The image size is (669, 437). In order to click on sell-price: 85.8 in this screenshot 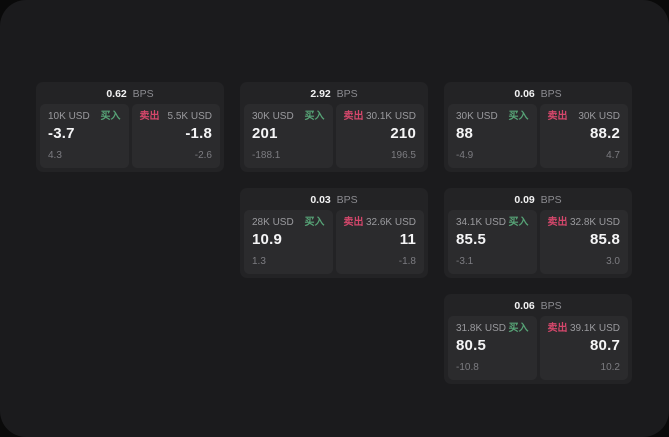, I will do `click(605, 239)`.